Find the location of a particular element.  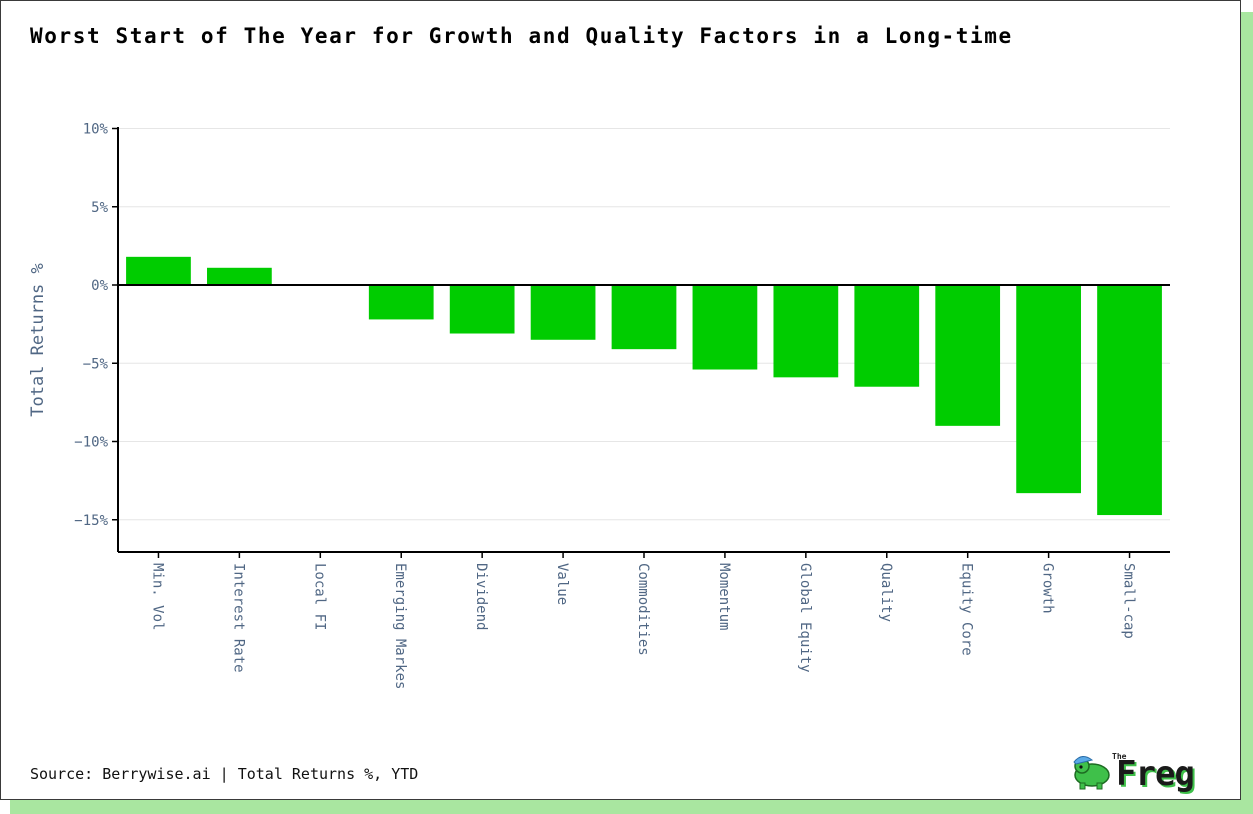

y-tick-labels: 10% 5% 0% −5% −10% −15% is located at coordinates (91, 325).